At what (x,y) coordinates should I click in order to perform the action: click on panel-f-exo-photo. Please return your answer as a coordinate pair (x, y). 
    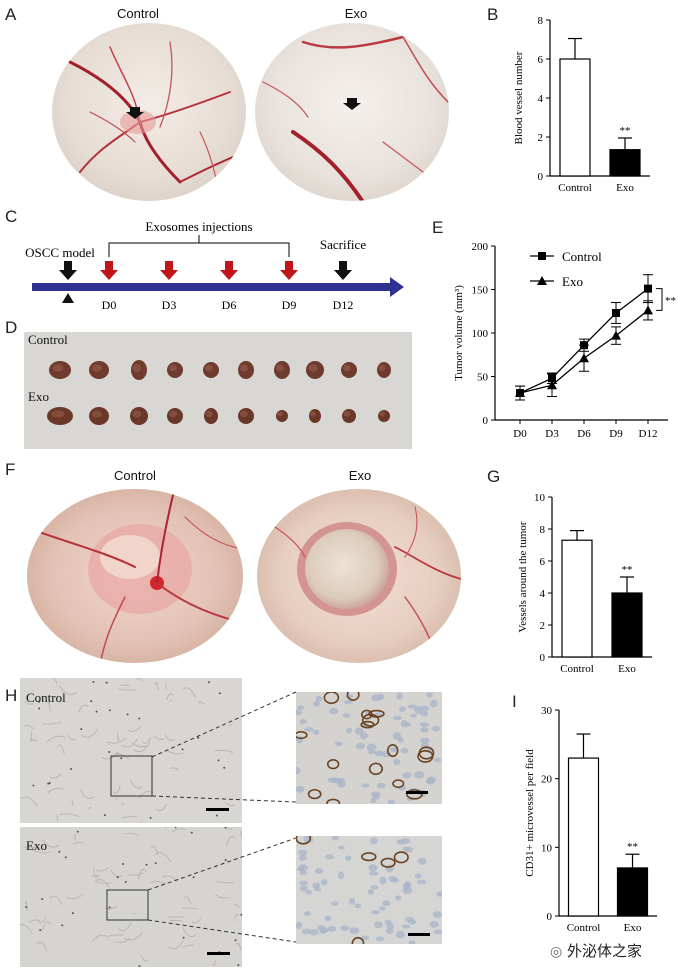
    Looking at the image, I should click on (359, 576).